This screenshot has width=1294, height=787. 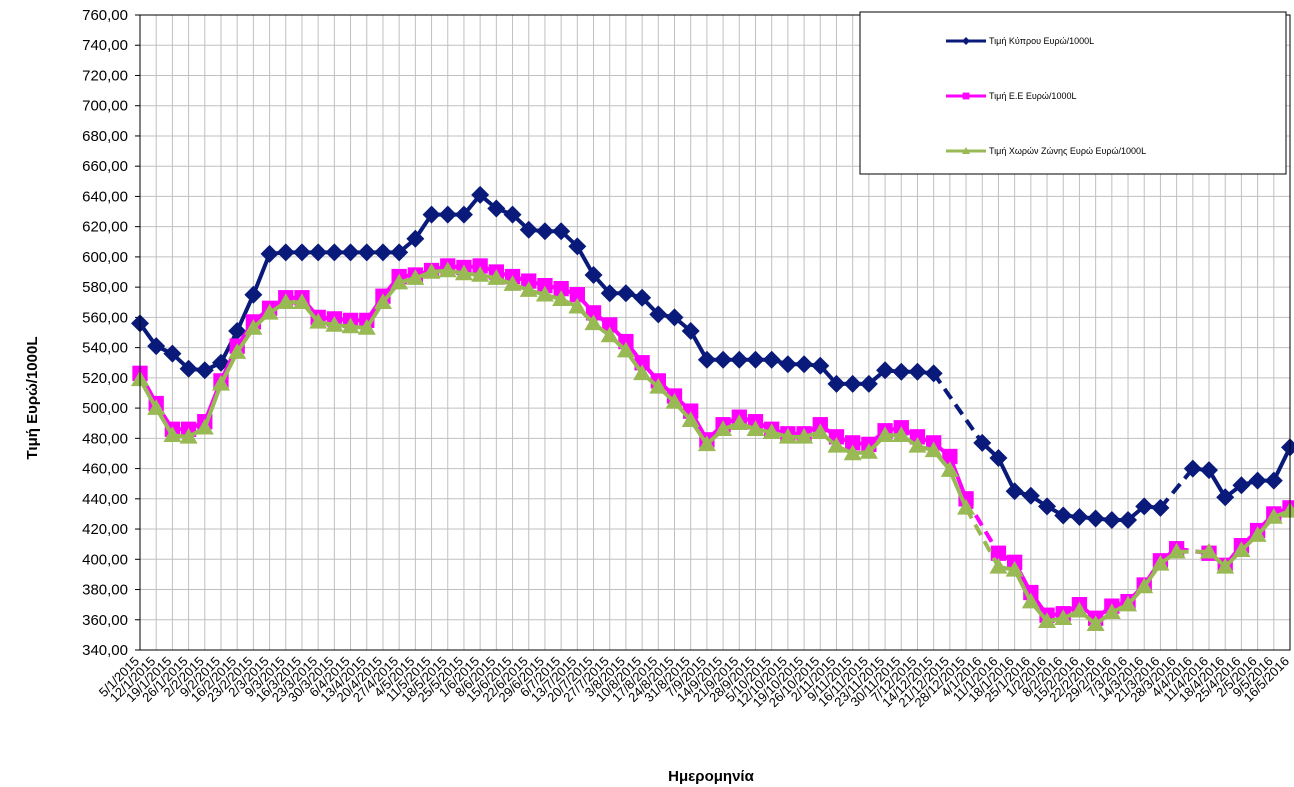 I want to click on y-tick-label: 480,00, so click(x=105, y=438).